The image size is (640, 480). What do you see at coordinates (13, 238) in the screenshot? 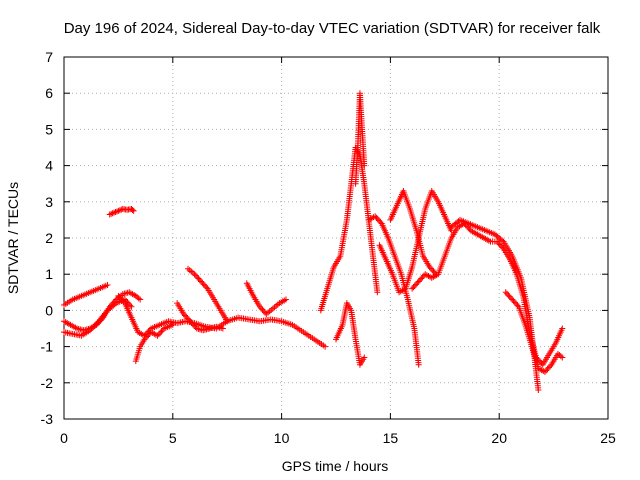
I see `y-axis-label: SDTVAR / TECUs` at bounding box center [13, 238].